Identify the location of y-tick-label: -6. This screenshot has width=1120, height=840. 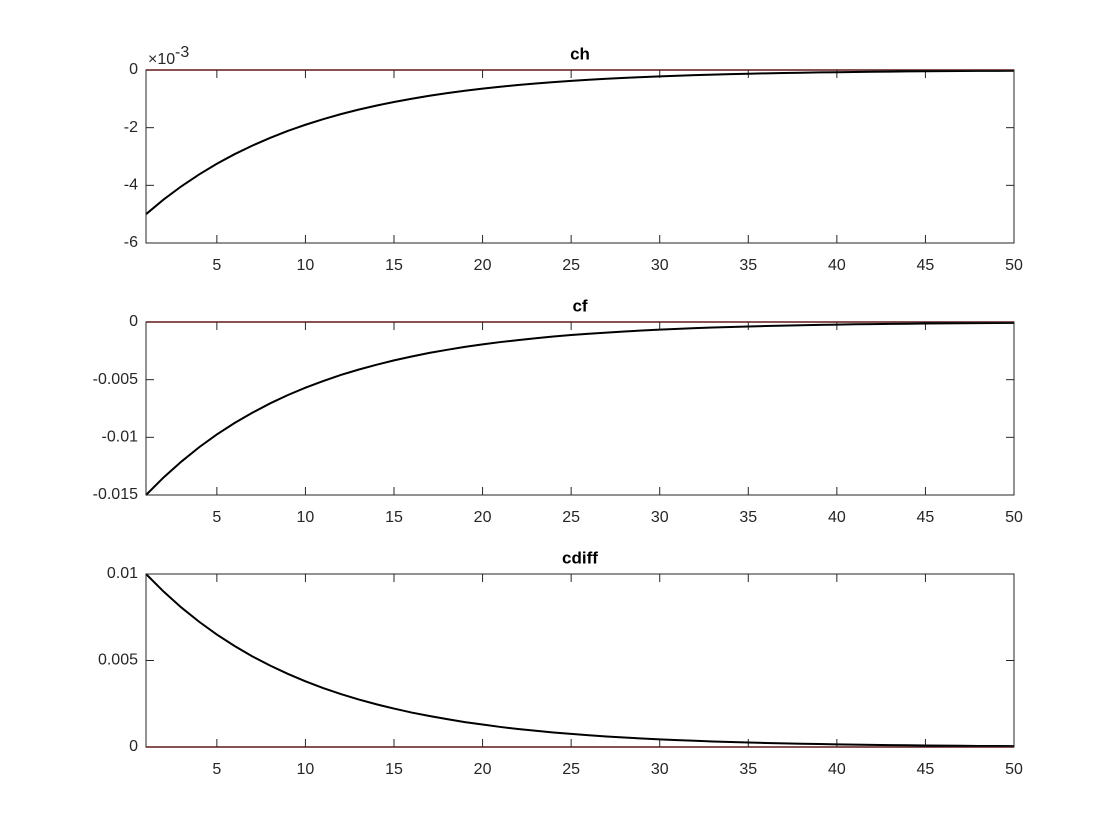
(131, 242).